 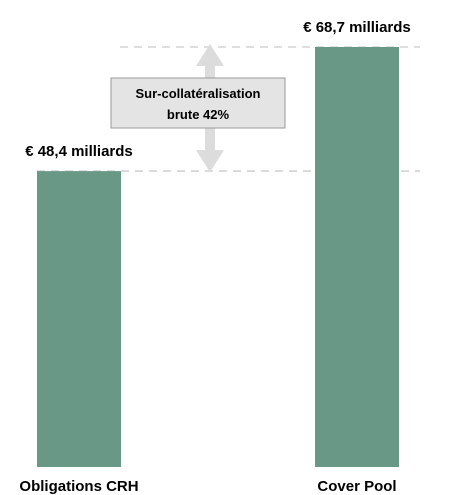 I want to click on bar-obligations-crh, so click(x=79, y=319).